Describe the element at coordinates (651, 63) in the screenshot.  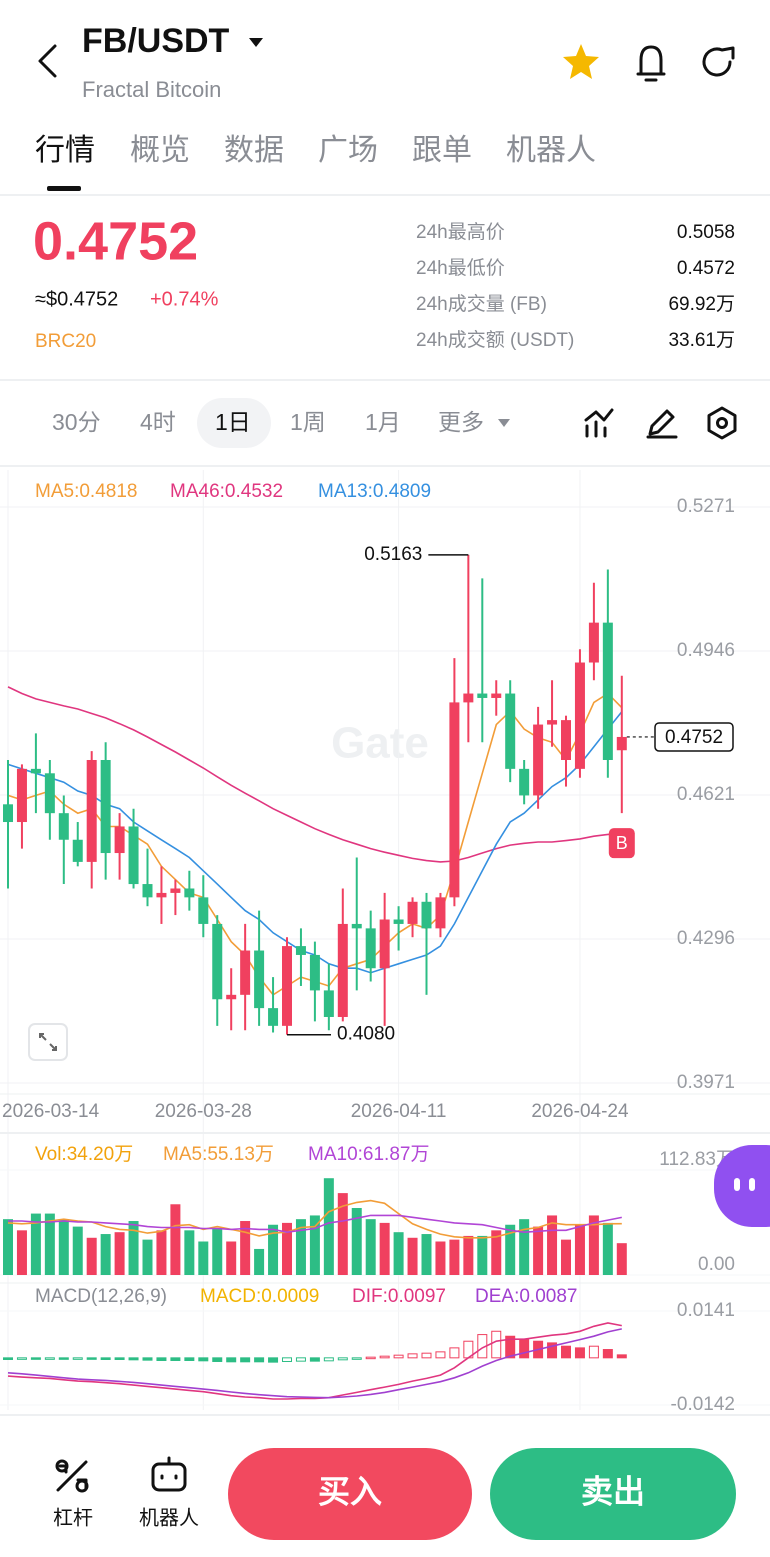
I see `alert-bell` at that location.